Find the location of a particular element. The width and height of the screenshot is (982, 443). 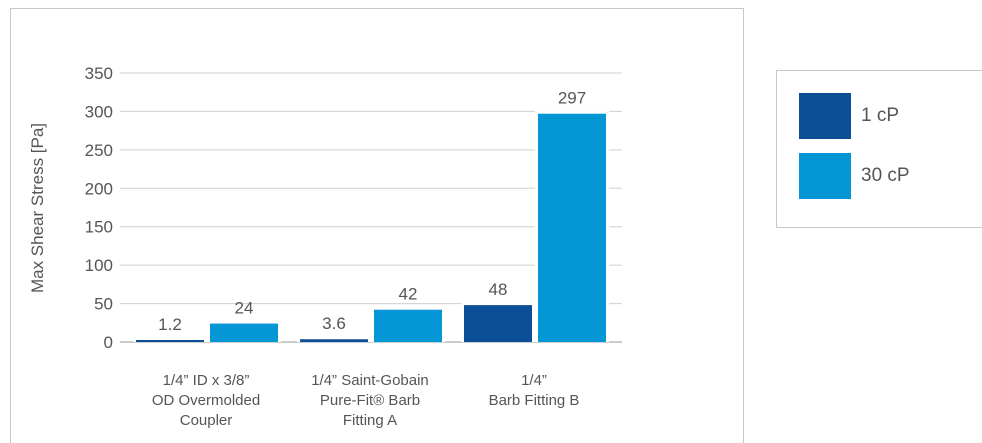

y-tick-label: 250 is located at coordinates (99, 150).